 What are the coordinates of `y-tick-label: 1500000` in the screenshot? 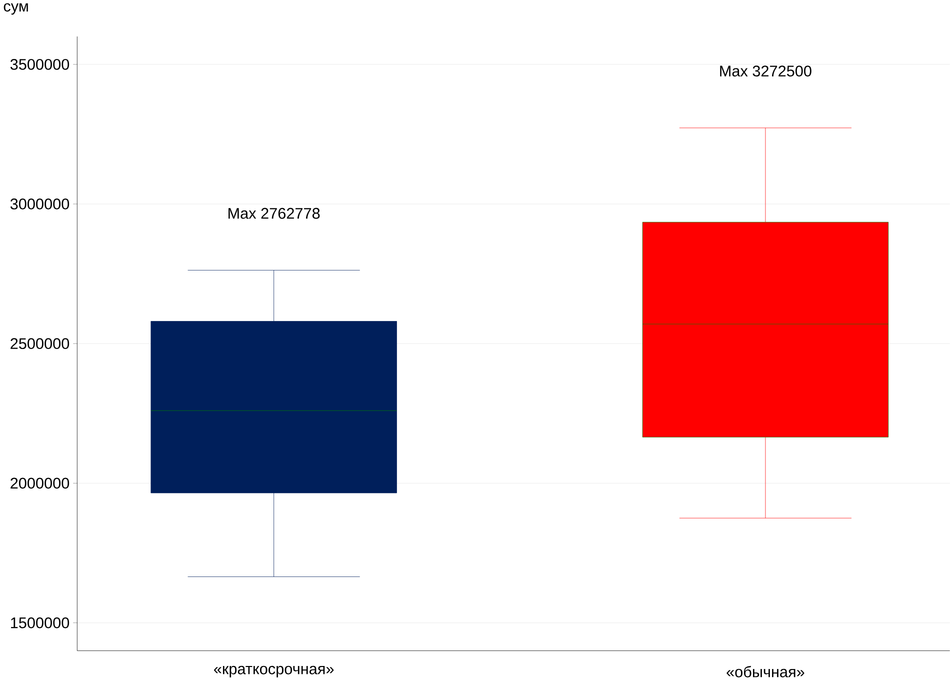 It's located at (40, 623).